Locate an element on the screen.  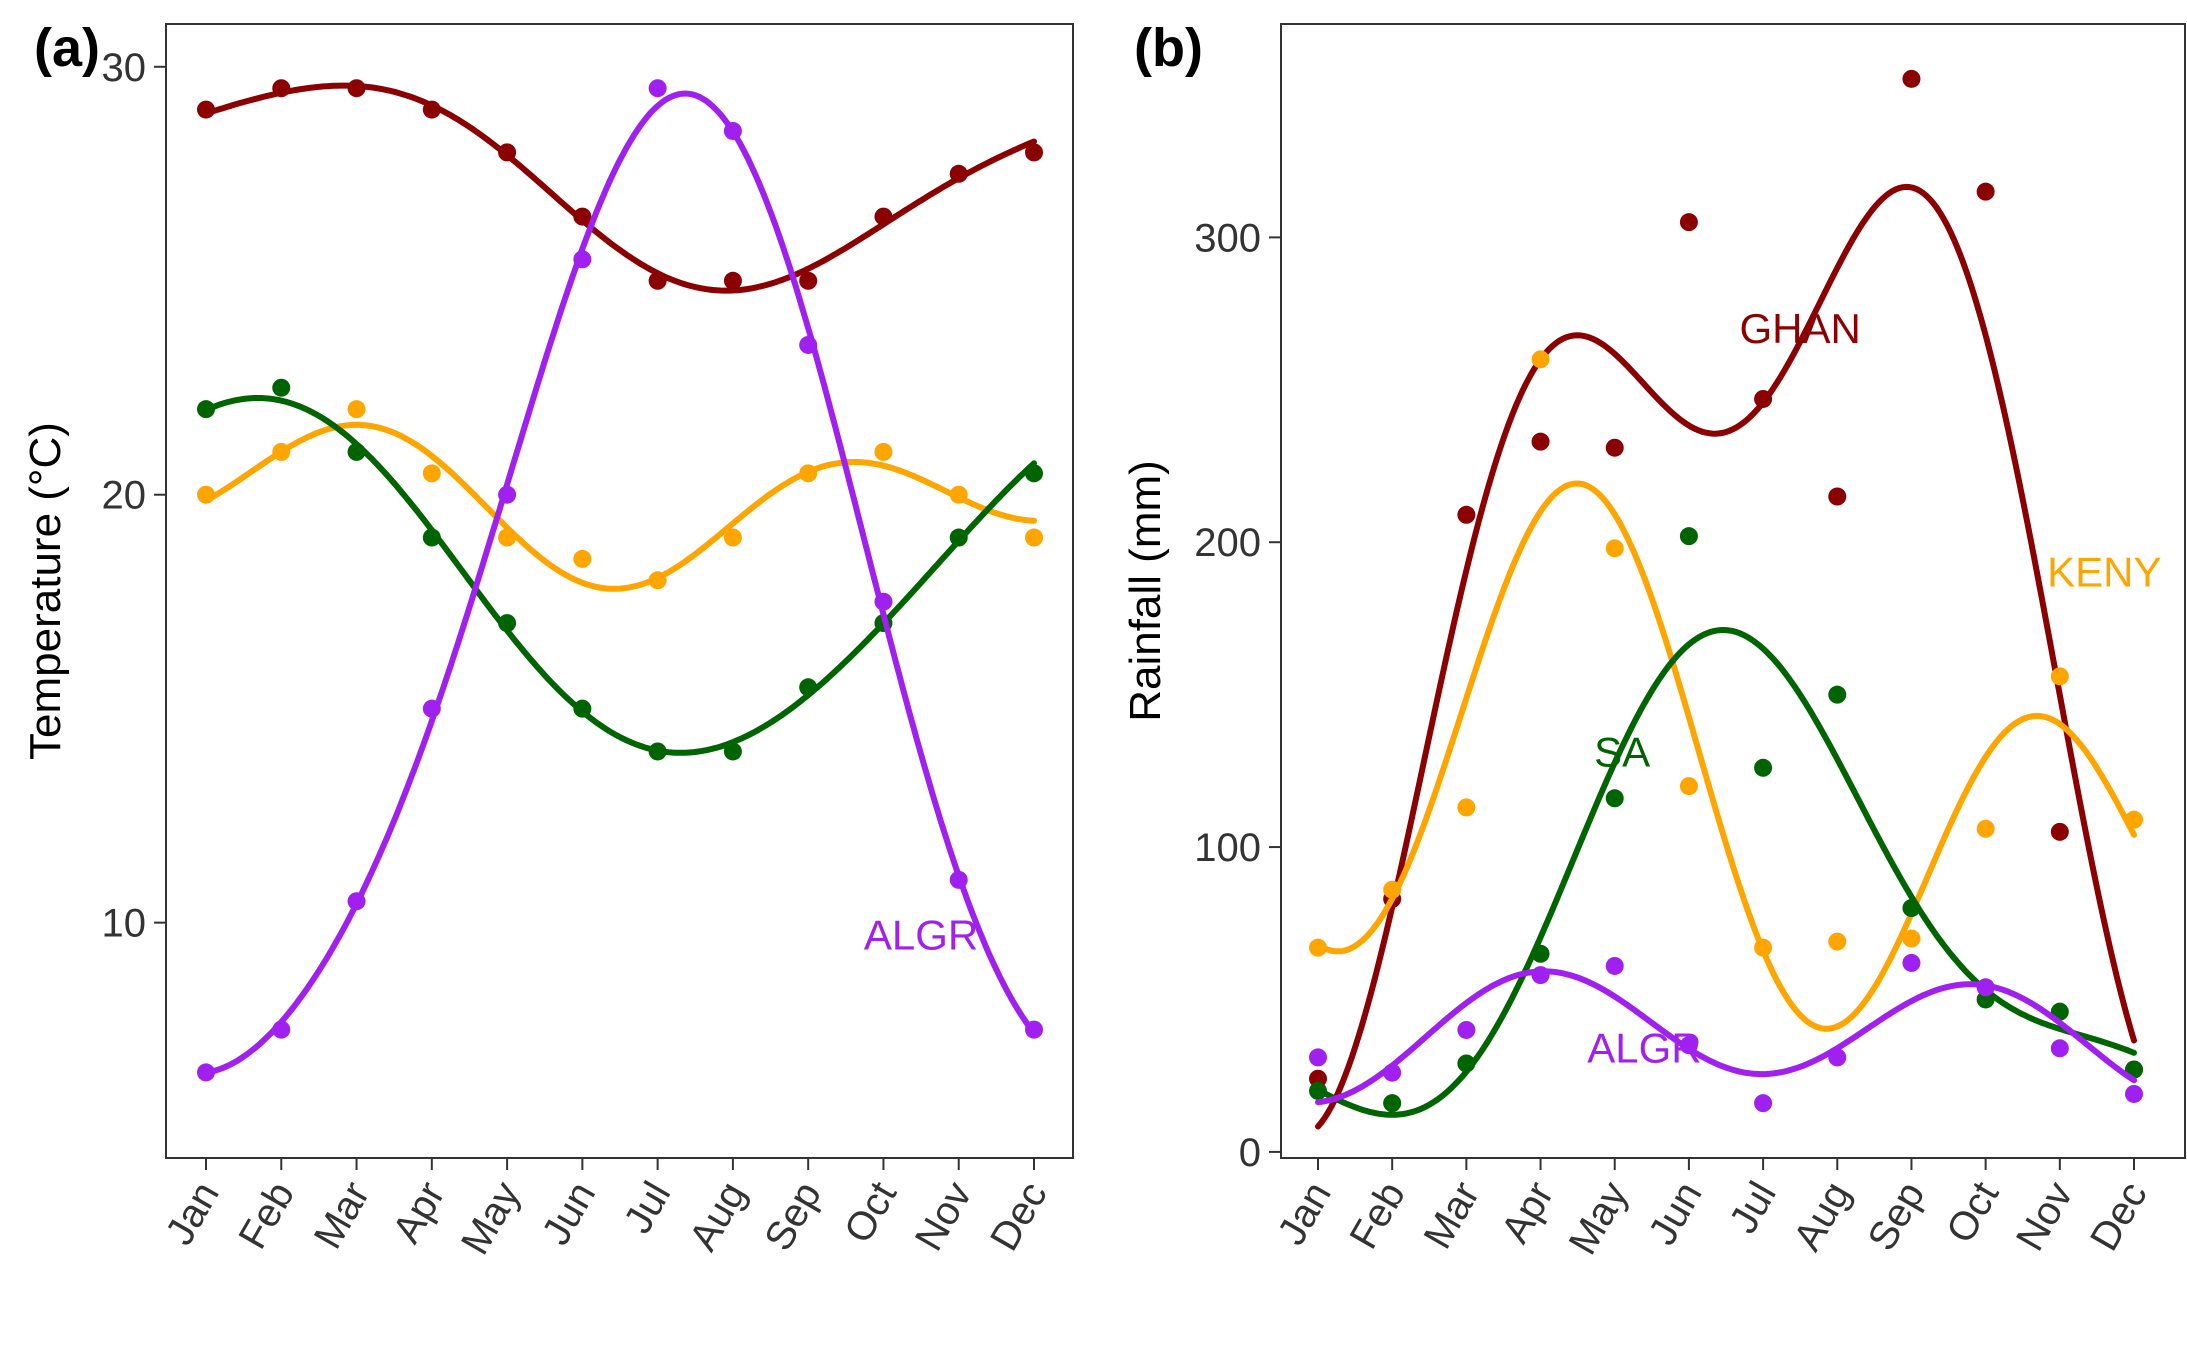
panel-b-x-tick-label: Jun is located at coordinates (1675, 1214).